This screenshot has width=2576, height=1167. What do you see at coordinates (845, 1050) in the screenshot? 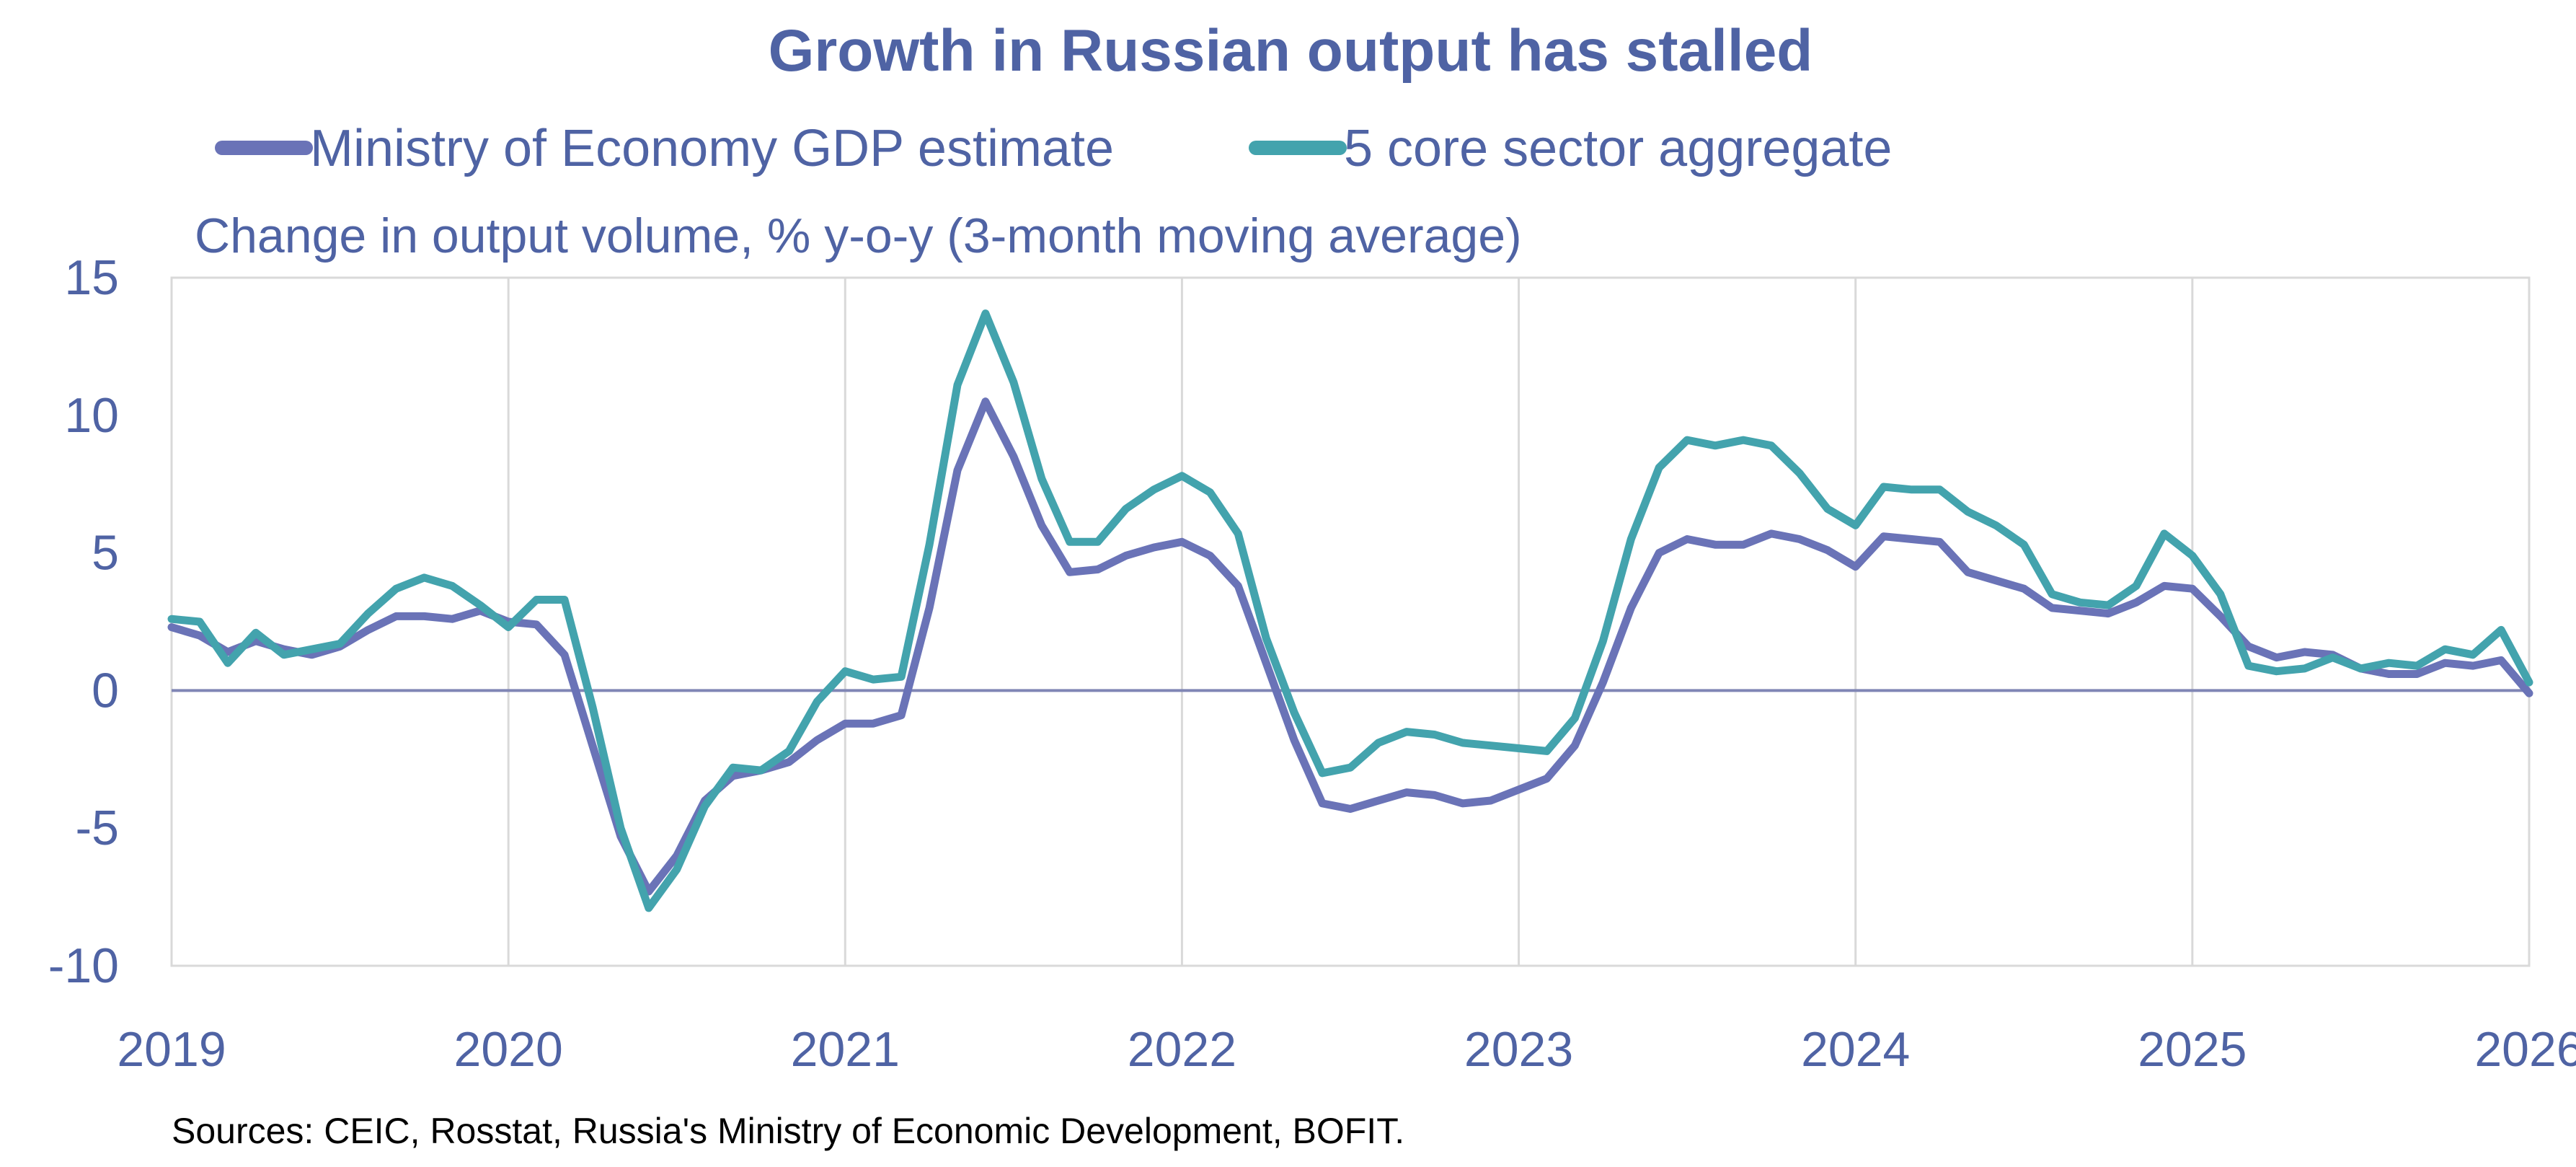
I see `x-tick-label: 2021` at bounding box center [845, 1050].